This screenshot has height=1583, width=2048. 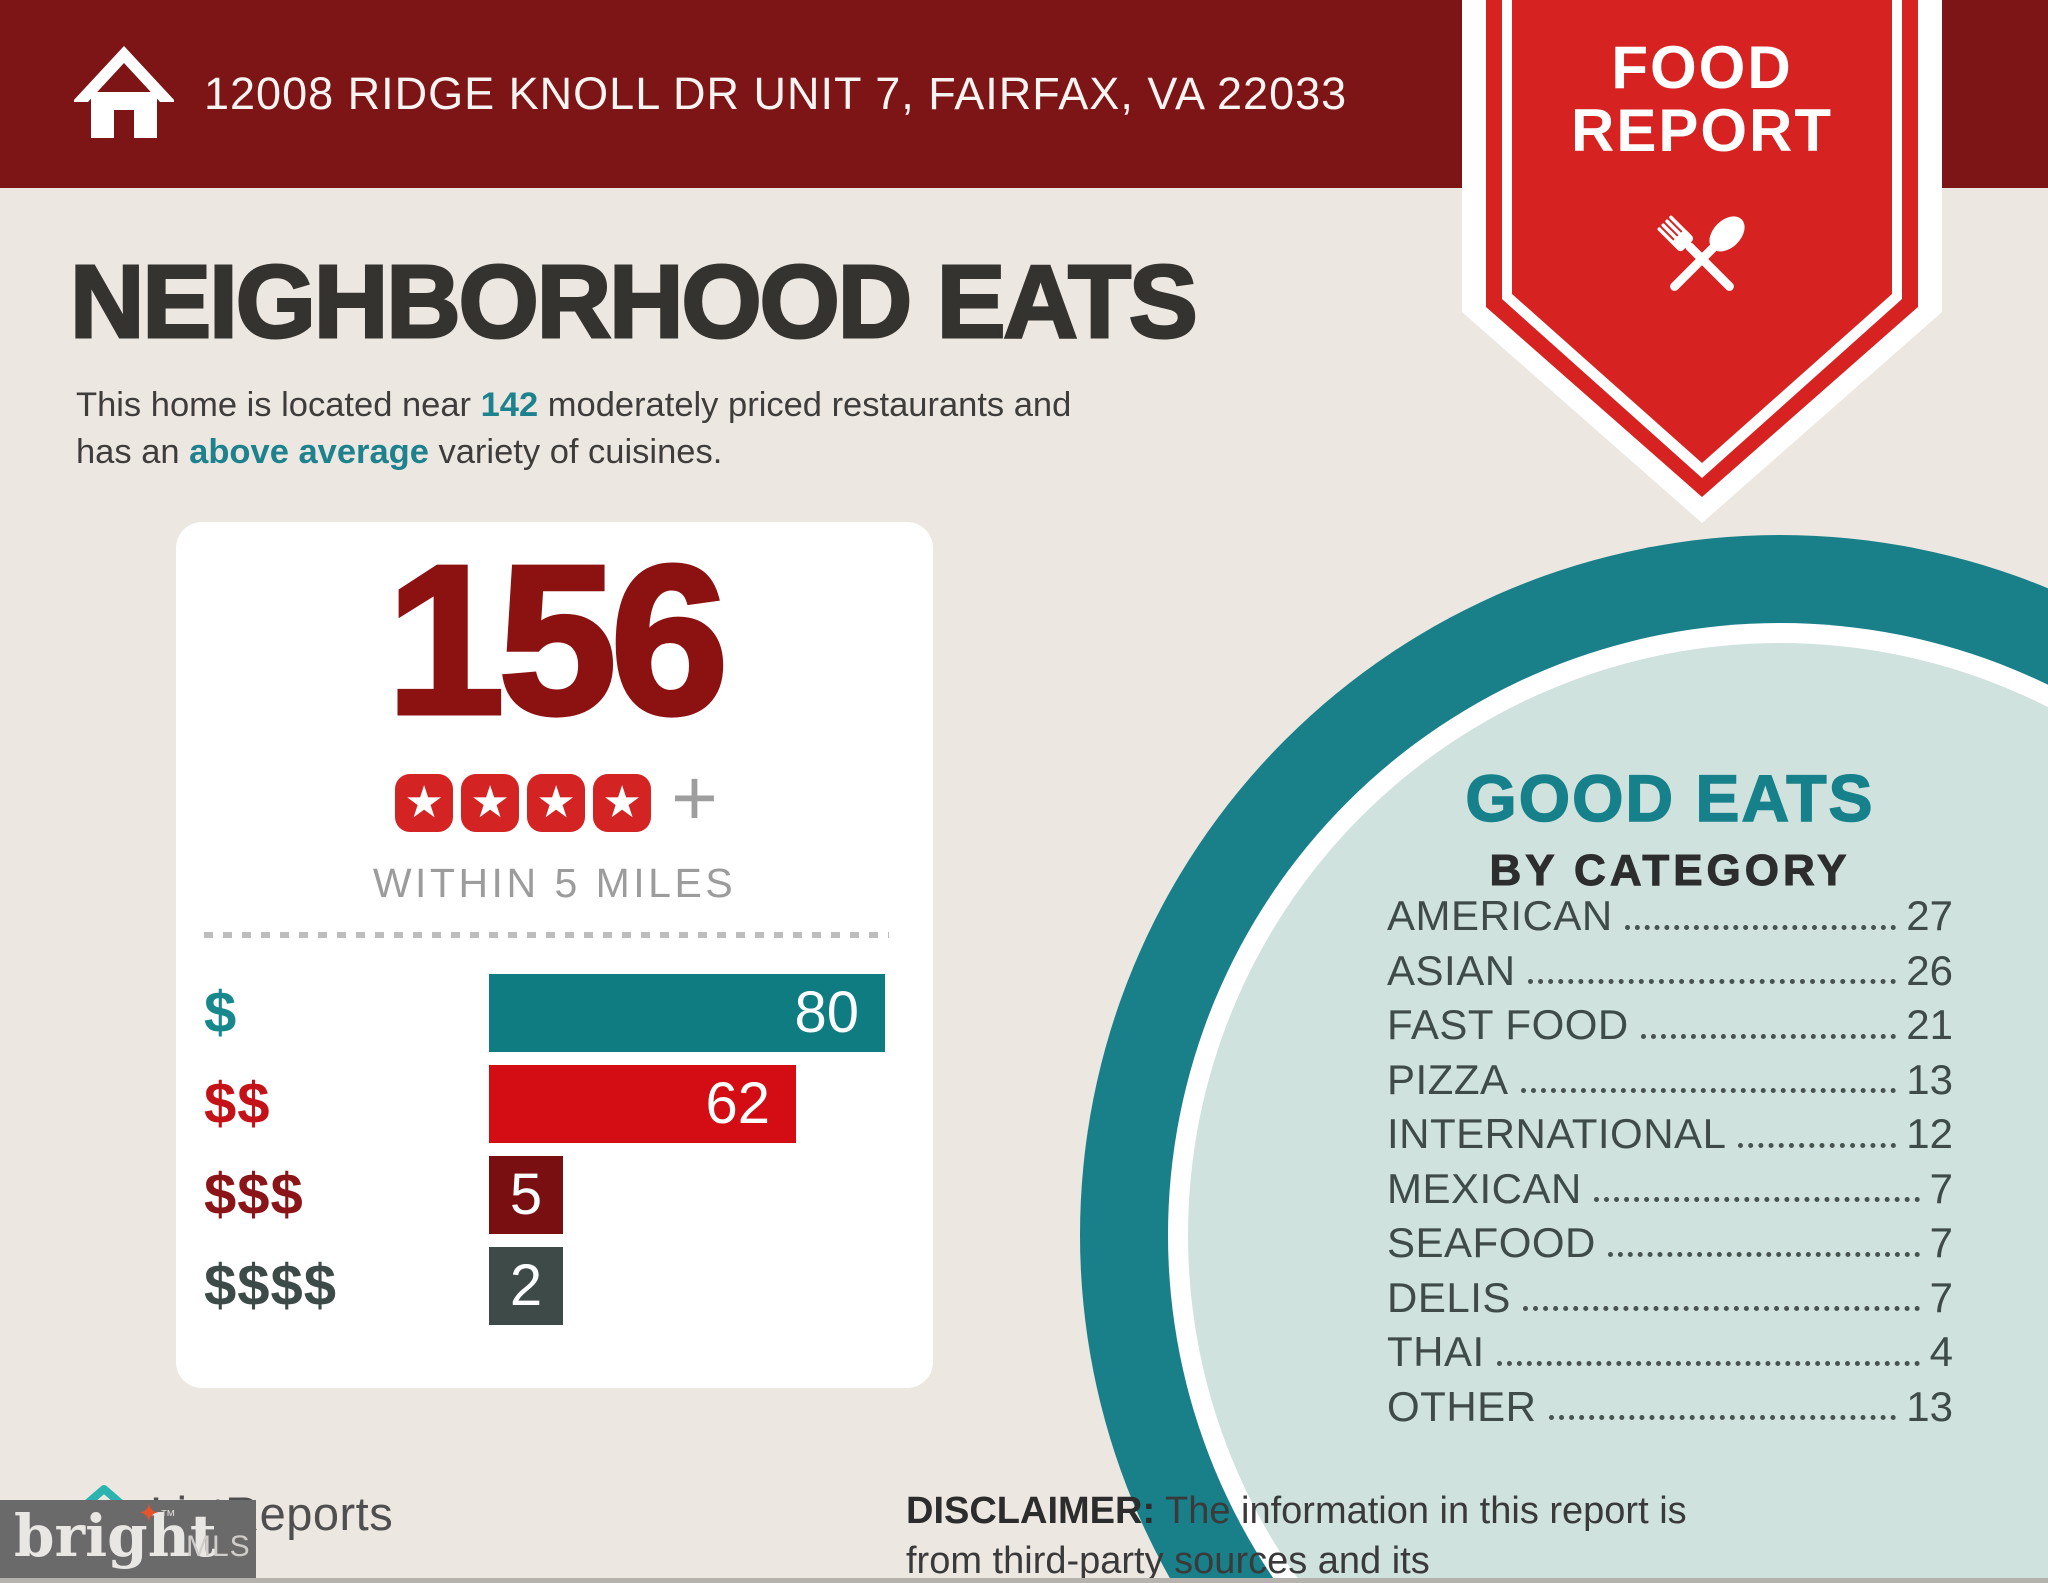 I want to click on price-bar: 2, so click(x=526, y=1286).